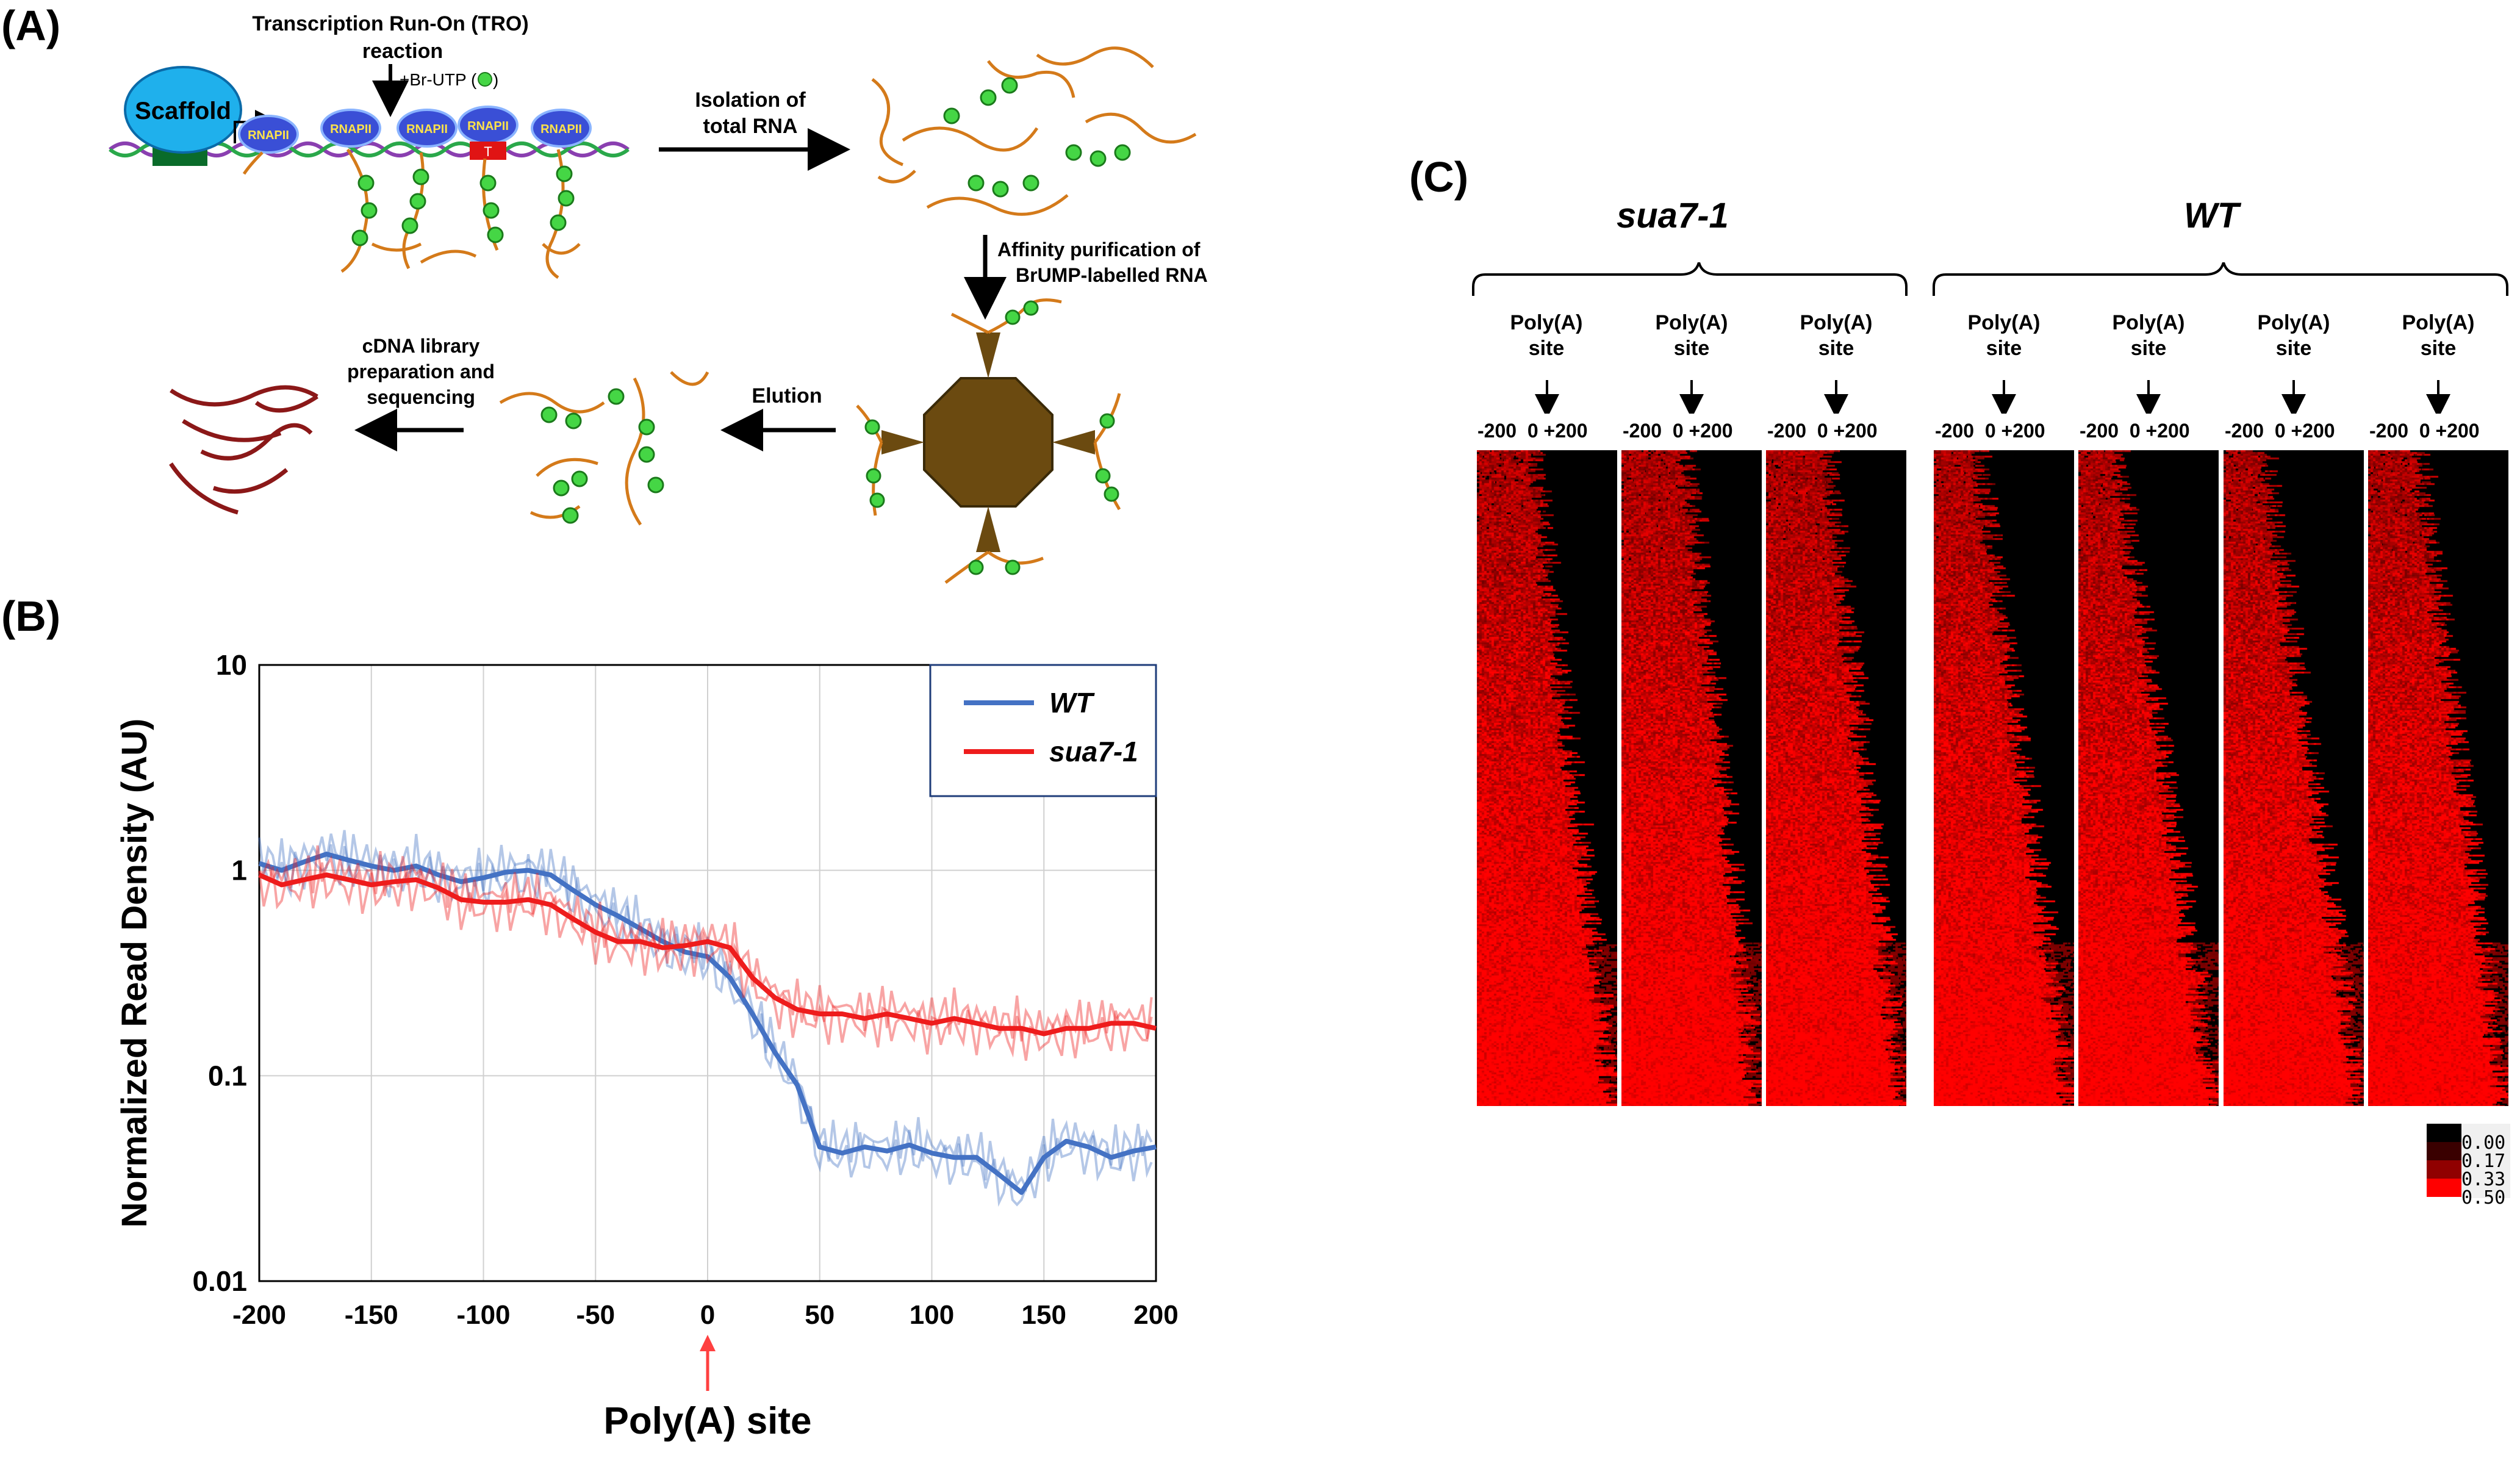  What do you see at coordinates (31, 616) in the screenshot?
I see `panel-b-label: (B)` at bounding box center [31, 616].